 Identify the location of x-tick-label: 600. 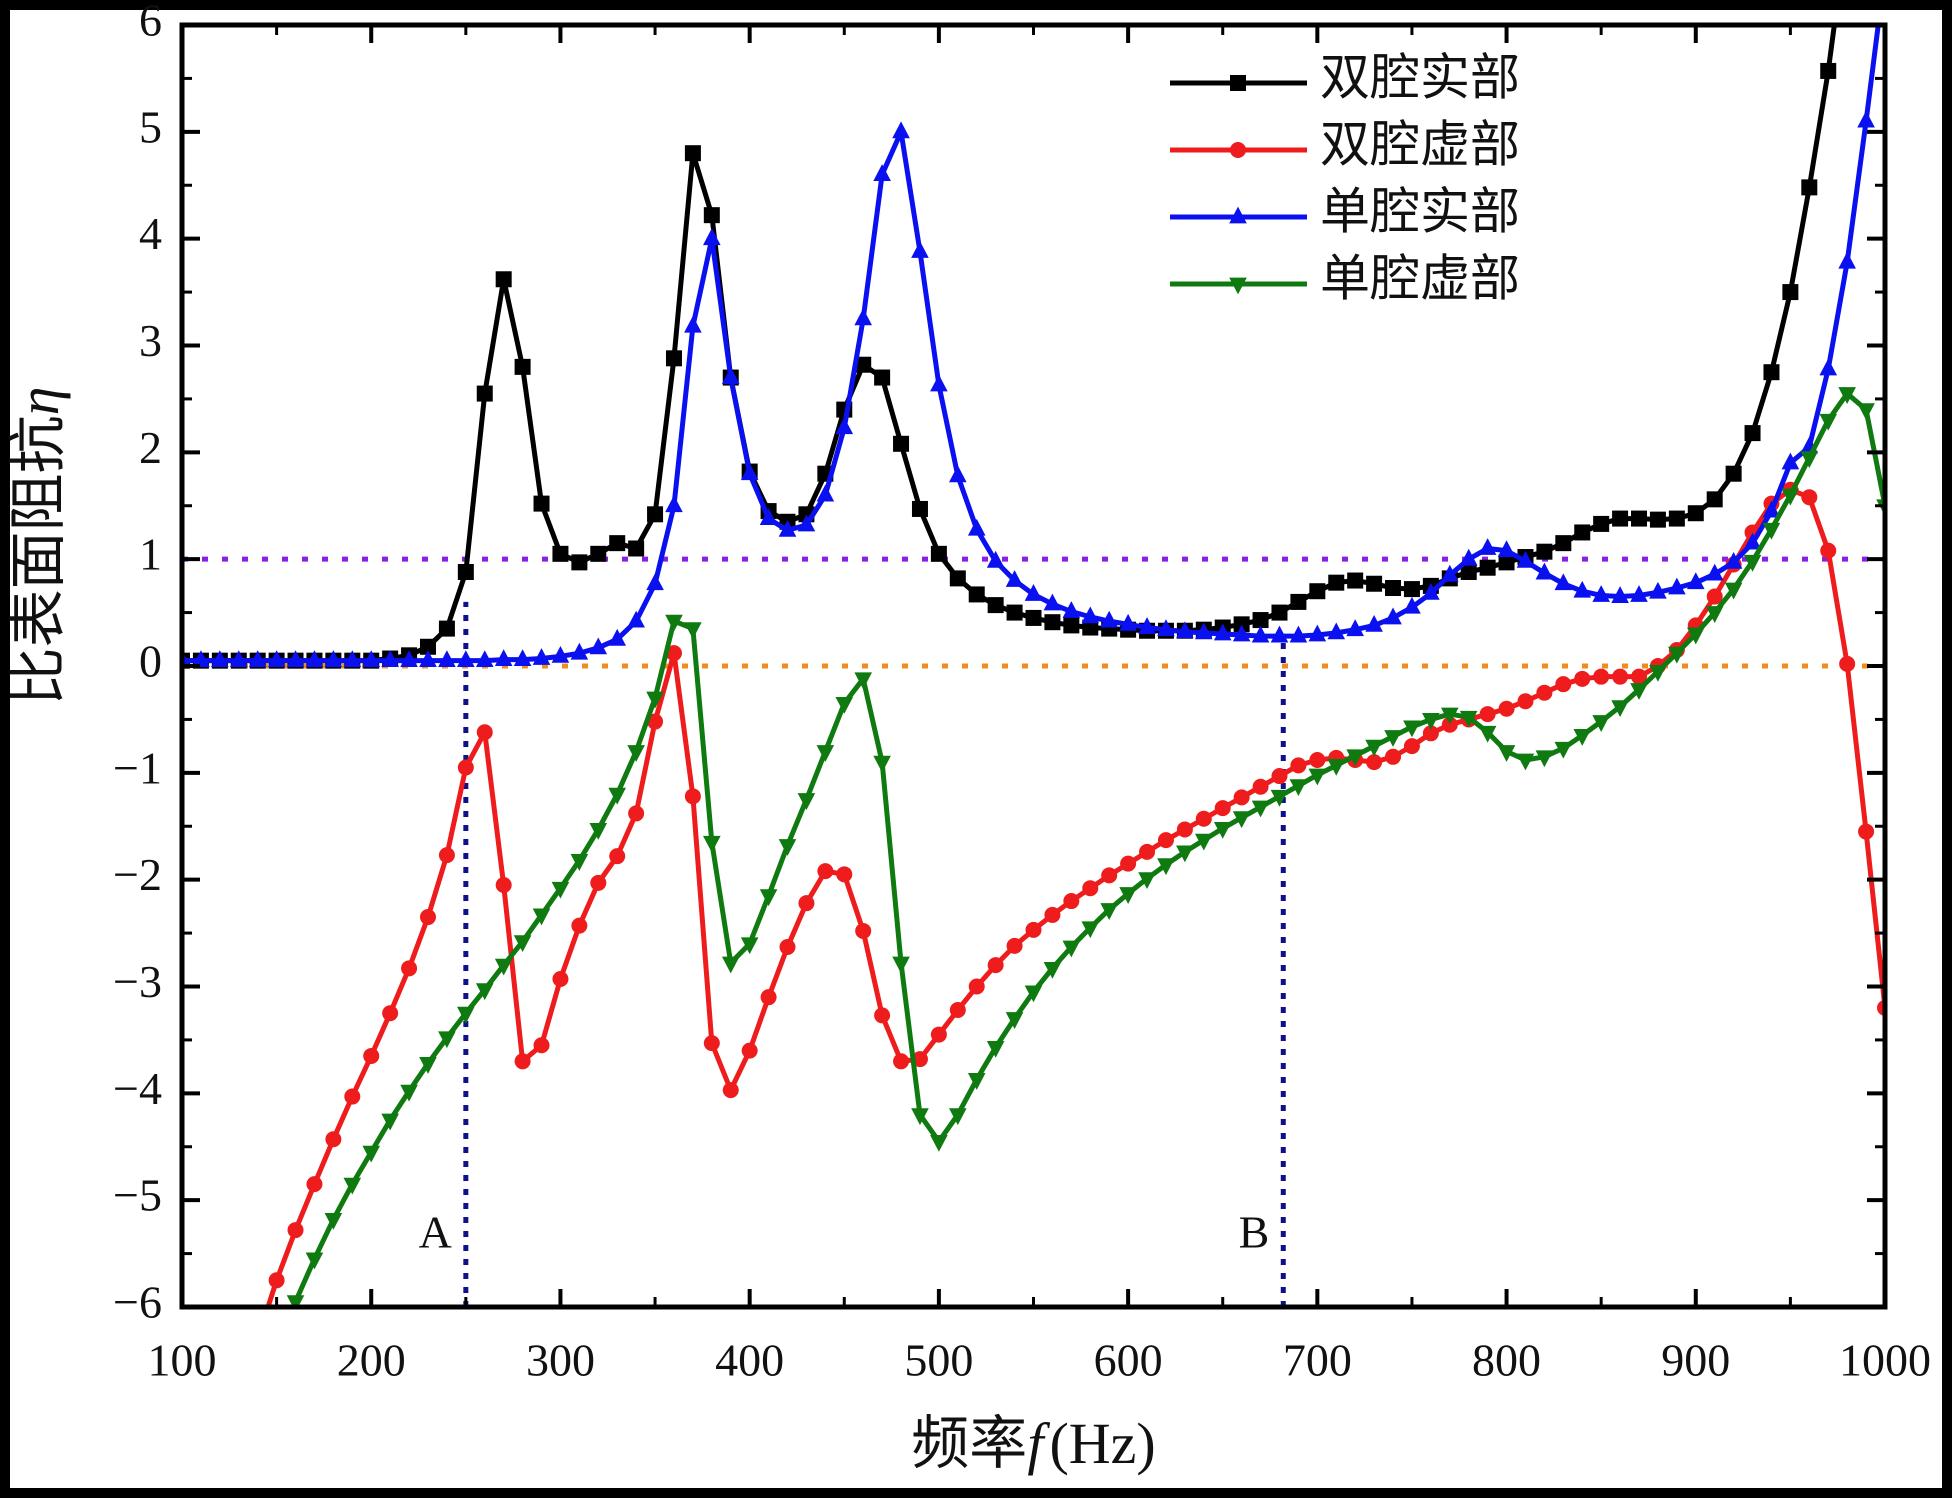
(1128, 1360).